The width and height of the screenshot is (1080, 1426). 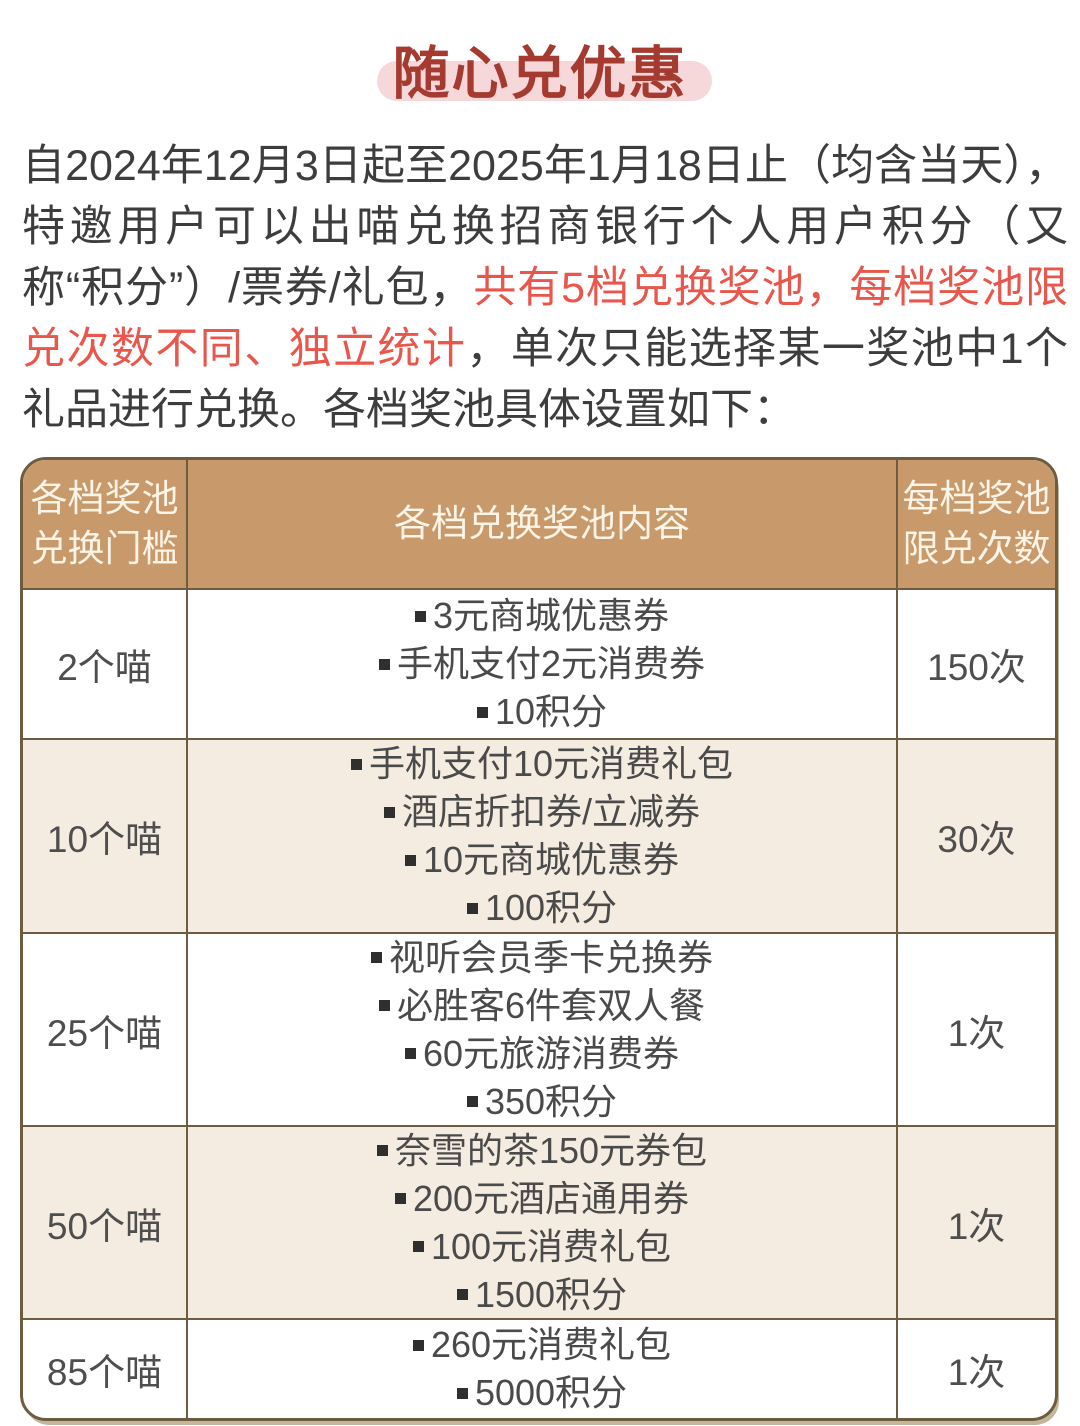 I want to click on page-title: 随心兑优惠, so click(x=540, y=74).